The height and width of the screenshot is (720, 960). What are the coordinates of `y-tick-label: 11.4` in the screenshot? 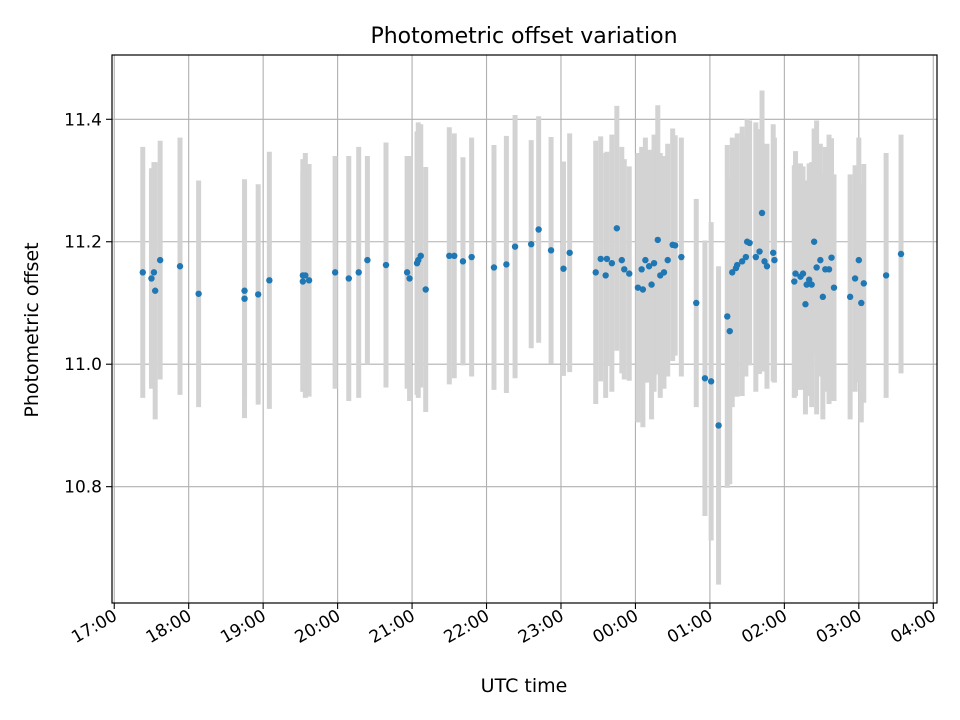 It's located at (83, 120).